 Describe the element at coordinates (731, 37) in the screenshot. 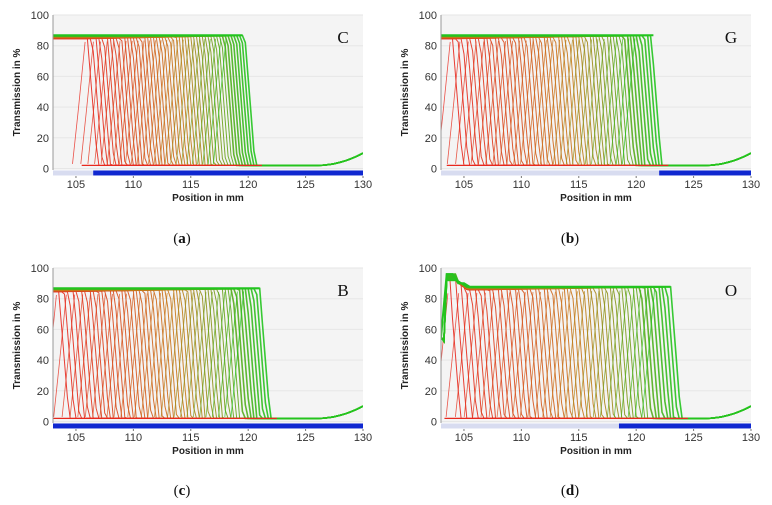

I see `panel-label: G` at that location.